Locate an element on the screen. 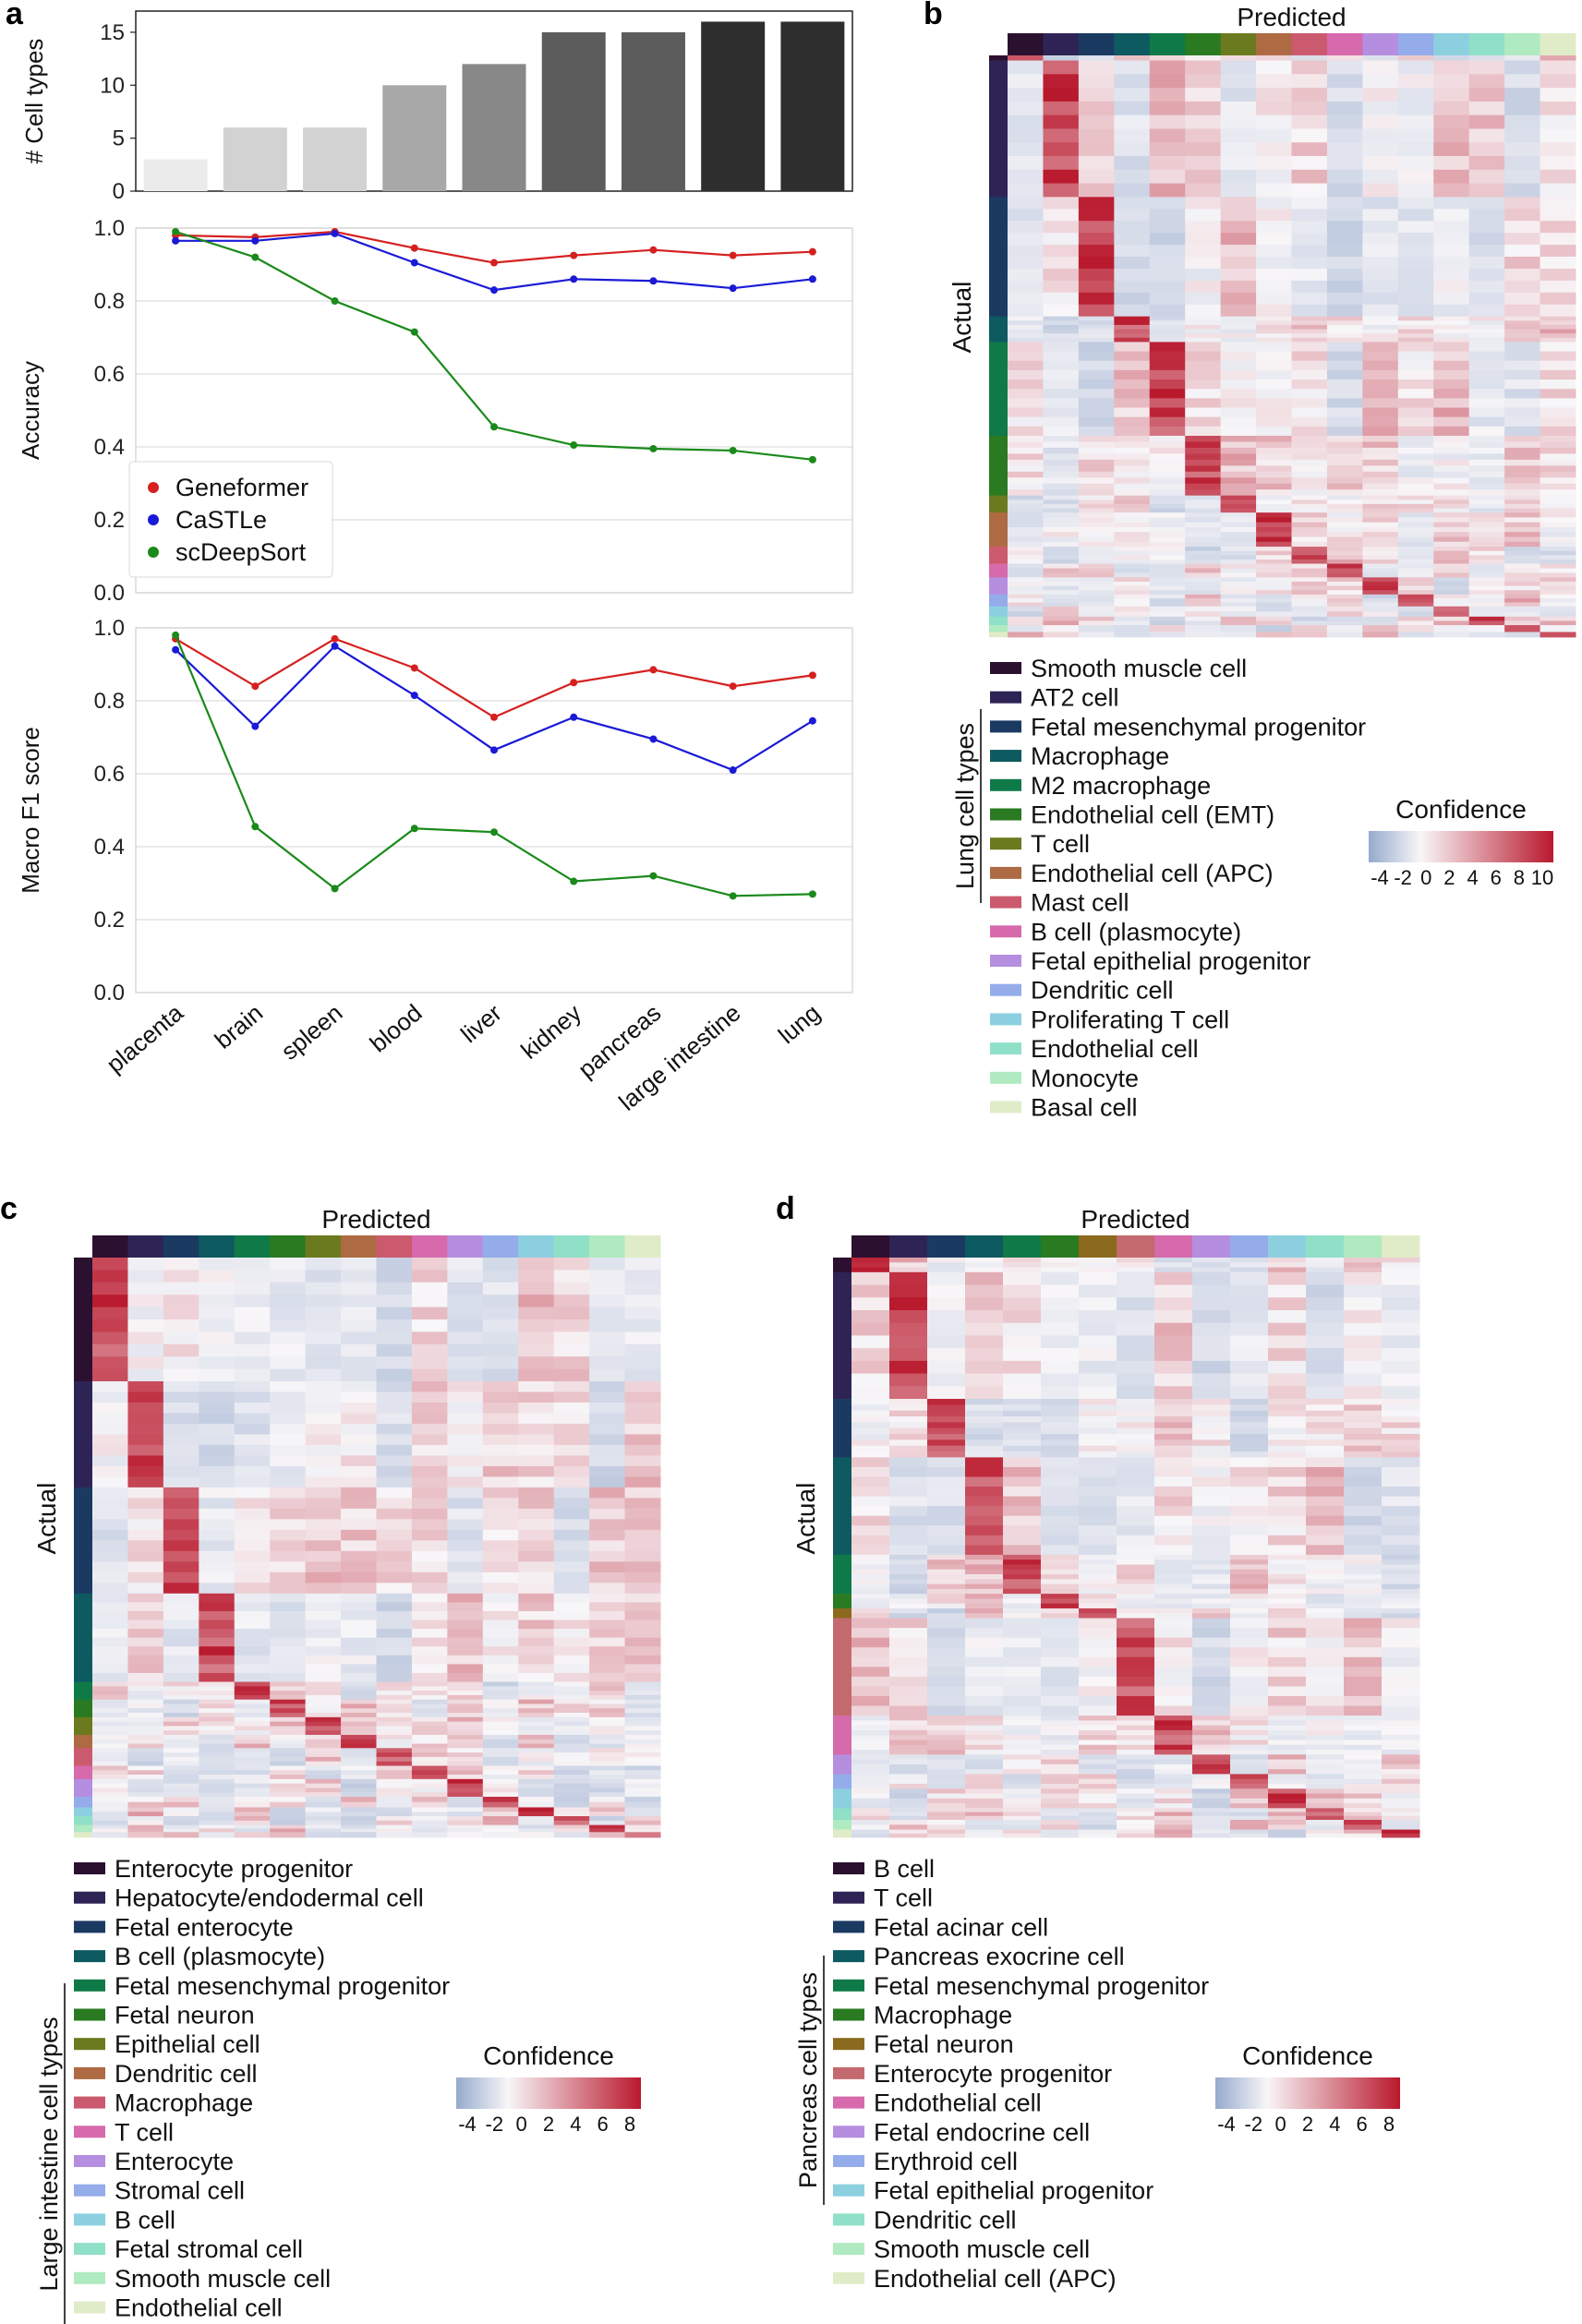 Image resolution: width=1582 pixels, height=2324 pixels. pancreas-heatmap-colorbar-tick: 8 is located at coordinates (1389, 2124).